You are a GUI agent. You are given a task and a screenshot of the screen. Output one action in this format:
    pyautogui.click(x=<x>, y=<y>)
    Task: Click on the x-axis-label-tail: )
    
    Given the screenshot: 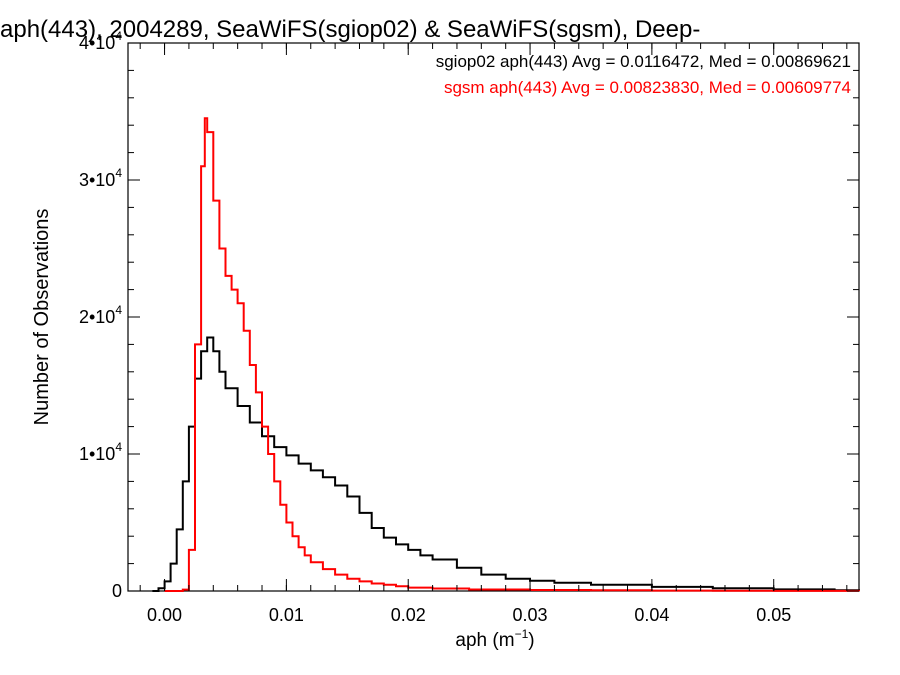 What is the action you would take?
    pyautogui.click(x=531, y=640)
    